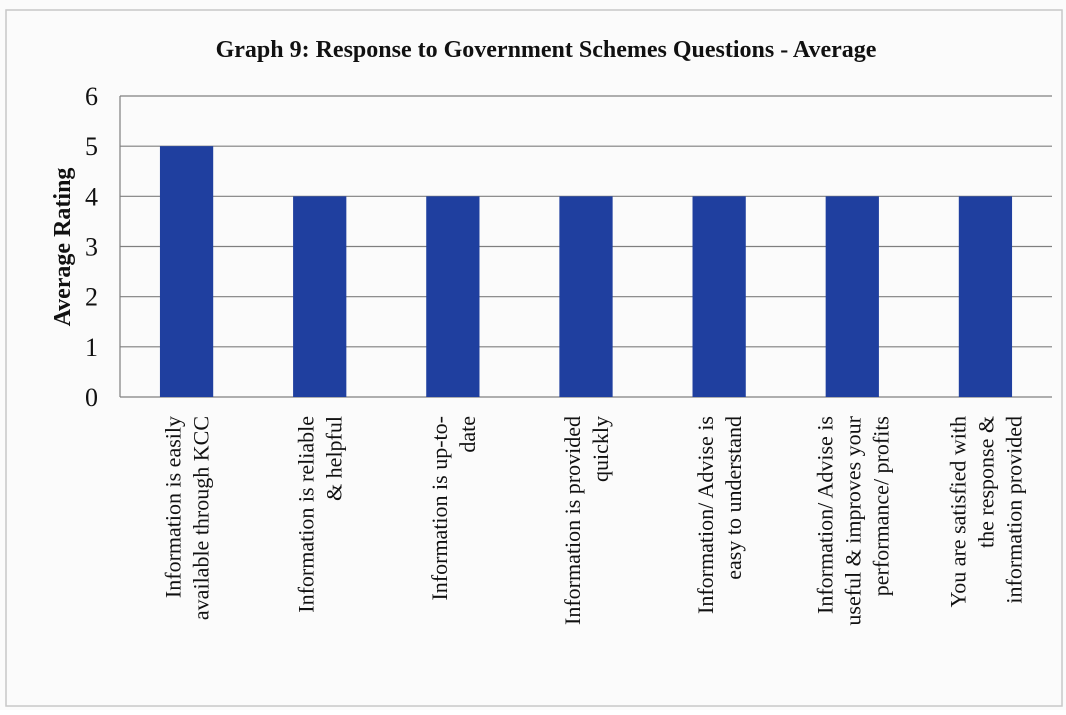 Image resolution: width=1066 pixels, height=715 pixels. I want to click on x-tick-label-line: & helpful, so click(334, 458).